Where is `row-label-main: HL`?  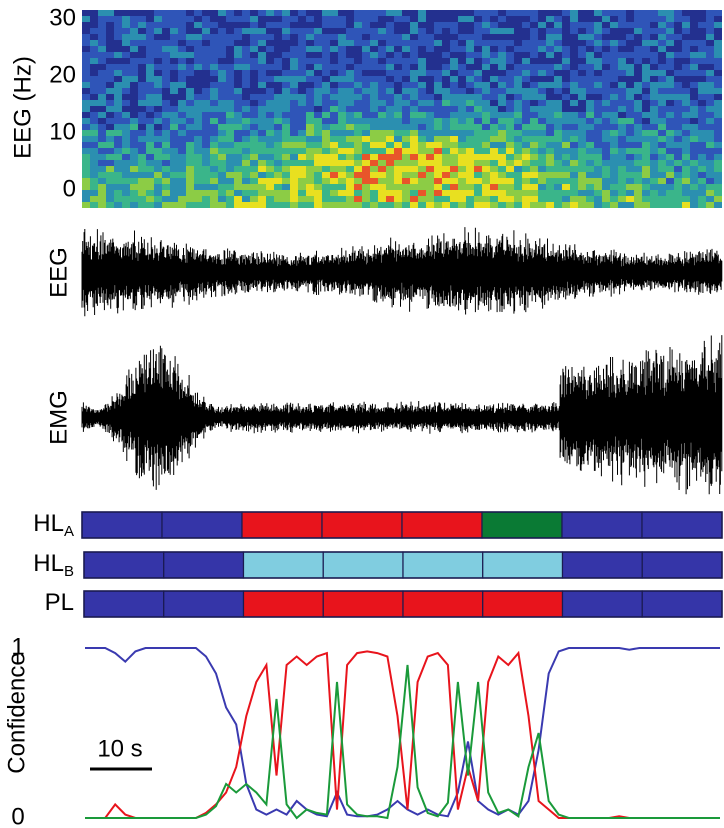
row-label-main: HL is located at coordinates (48, 563).